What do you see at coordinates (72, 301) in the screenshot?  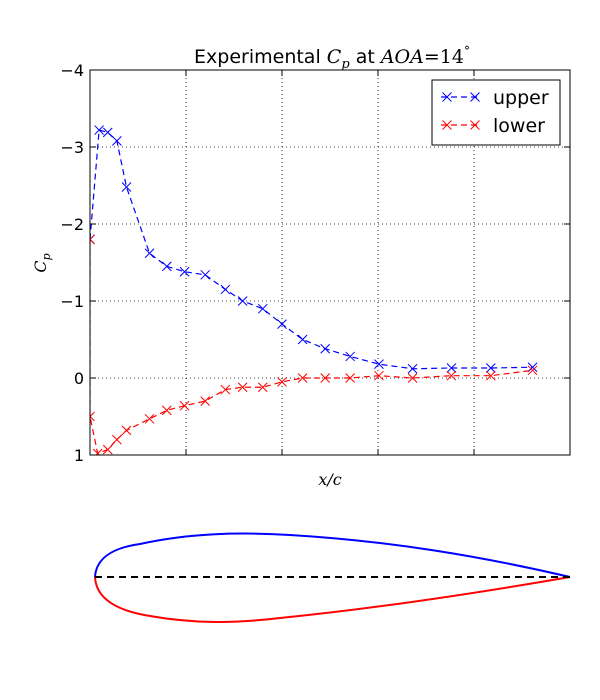 I see `y-tick-label: −1` at bounding box center [72, 301].